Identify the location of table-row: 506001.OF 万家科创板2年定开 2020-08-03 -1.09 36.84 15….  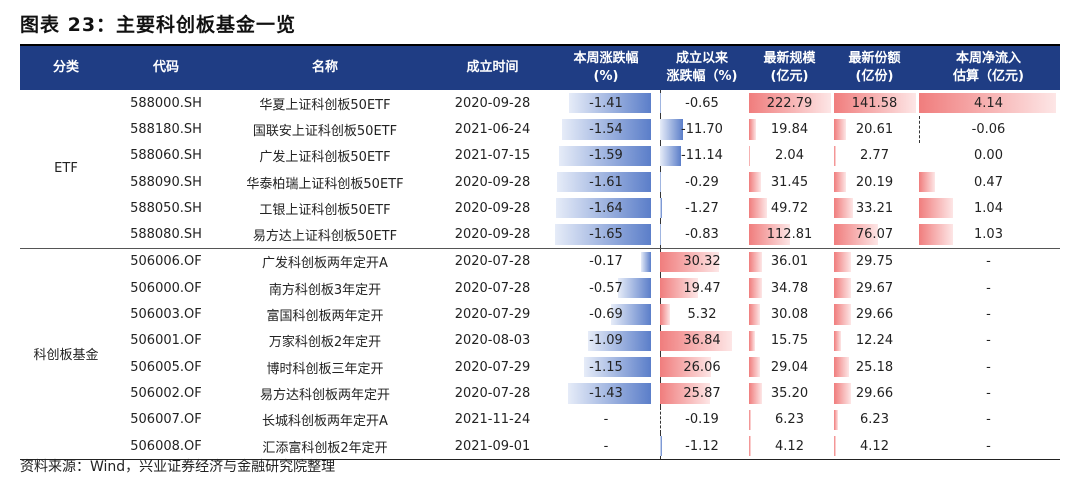
(540, 340).